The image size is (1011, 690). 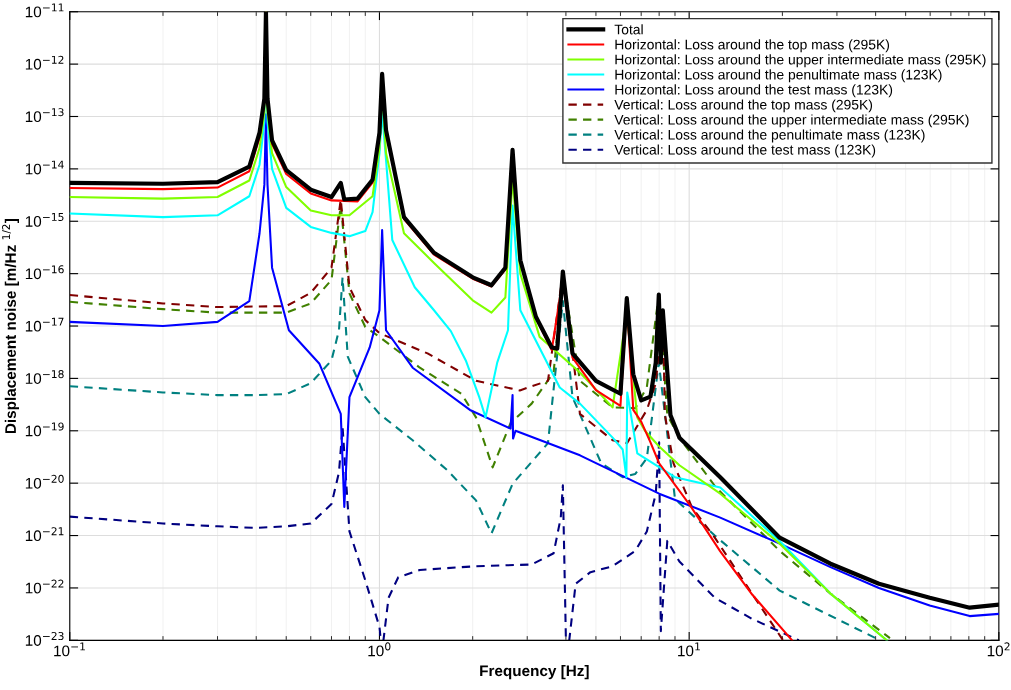 What do you see at coordinates (743, 106) in the screenshot?
I see `legend-label: Vertical: Loss around the top mass (295K)` at bounding box center [743, 106].